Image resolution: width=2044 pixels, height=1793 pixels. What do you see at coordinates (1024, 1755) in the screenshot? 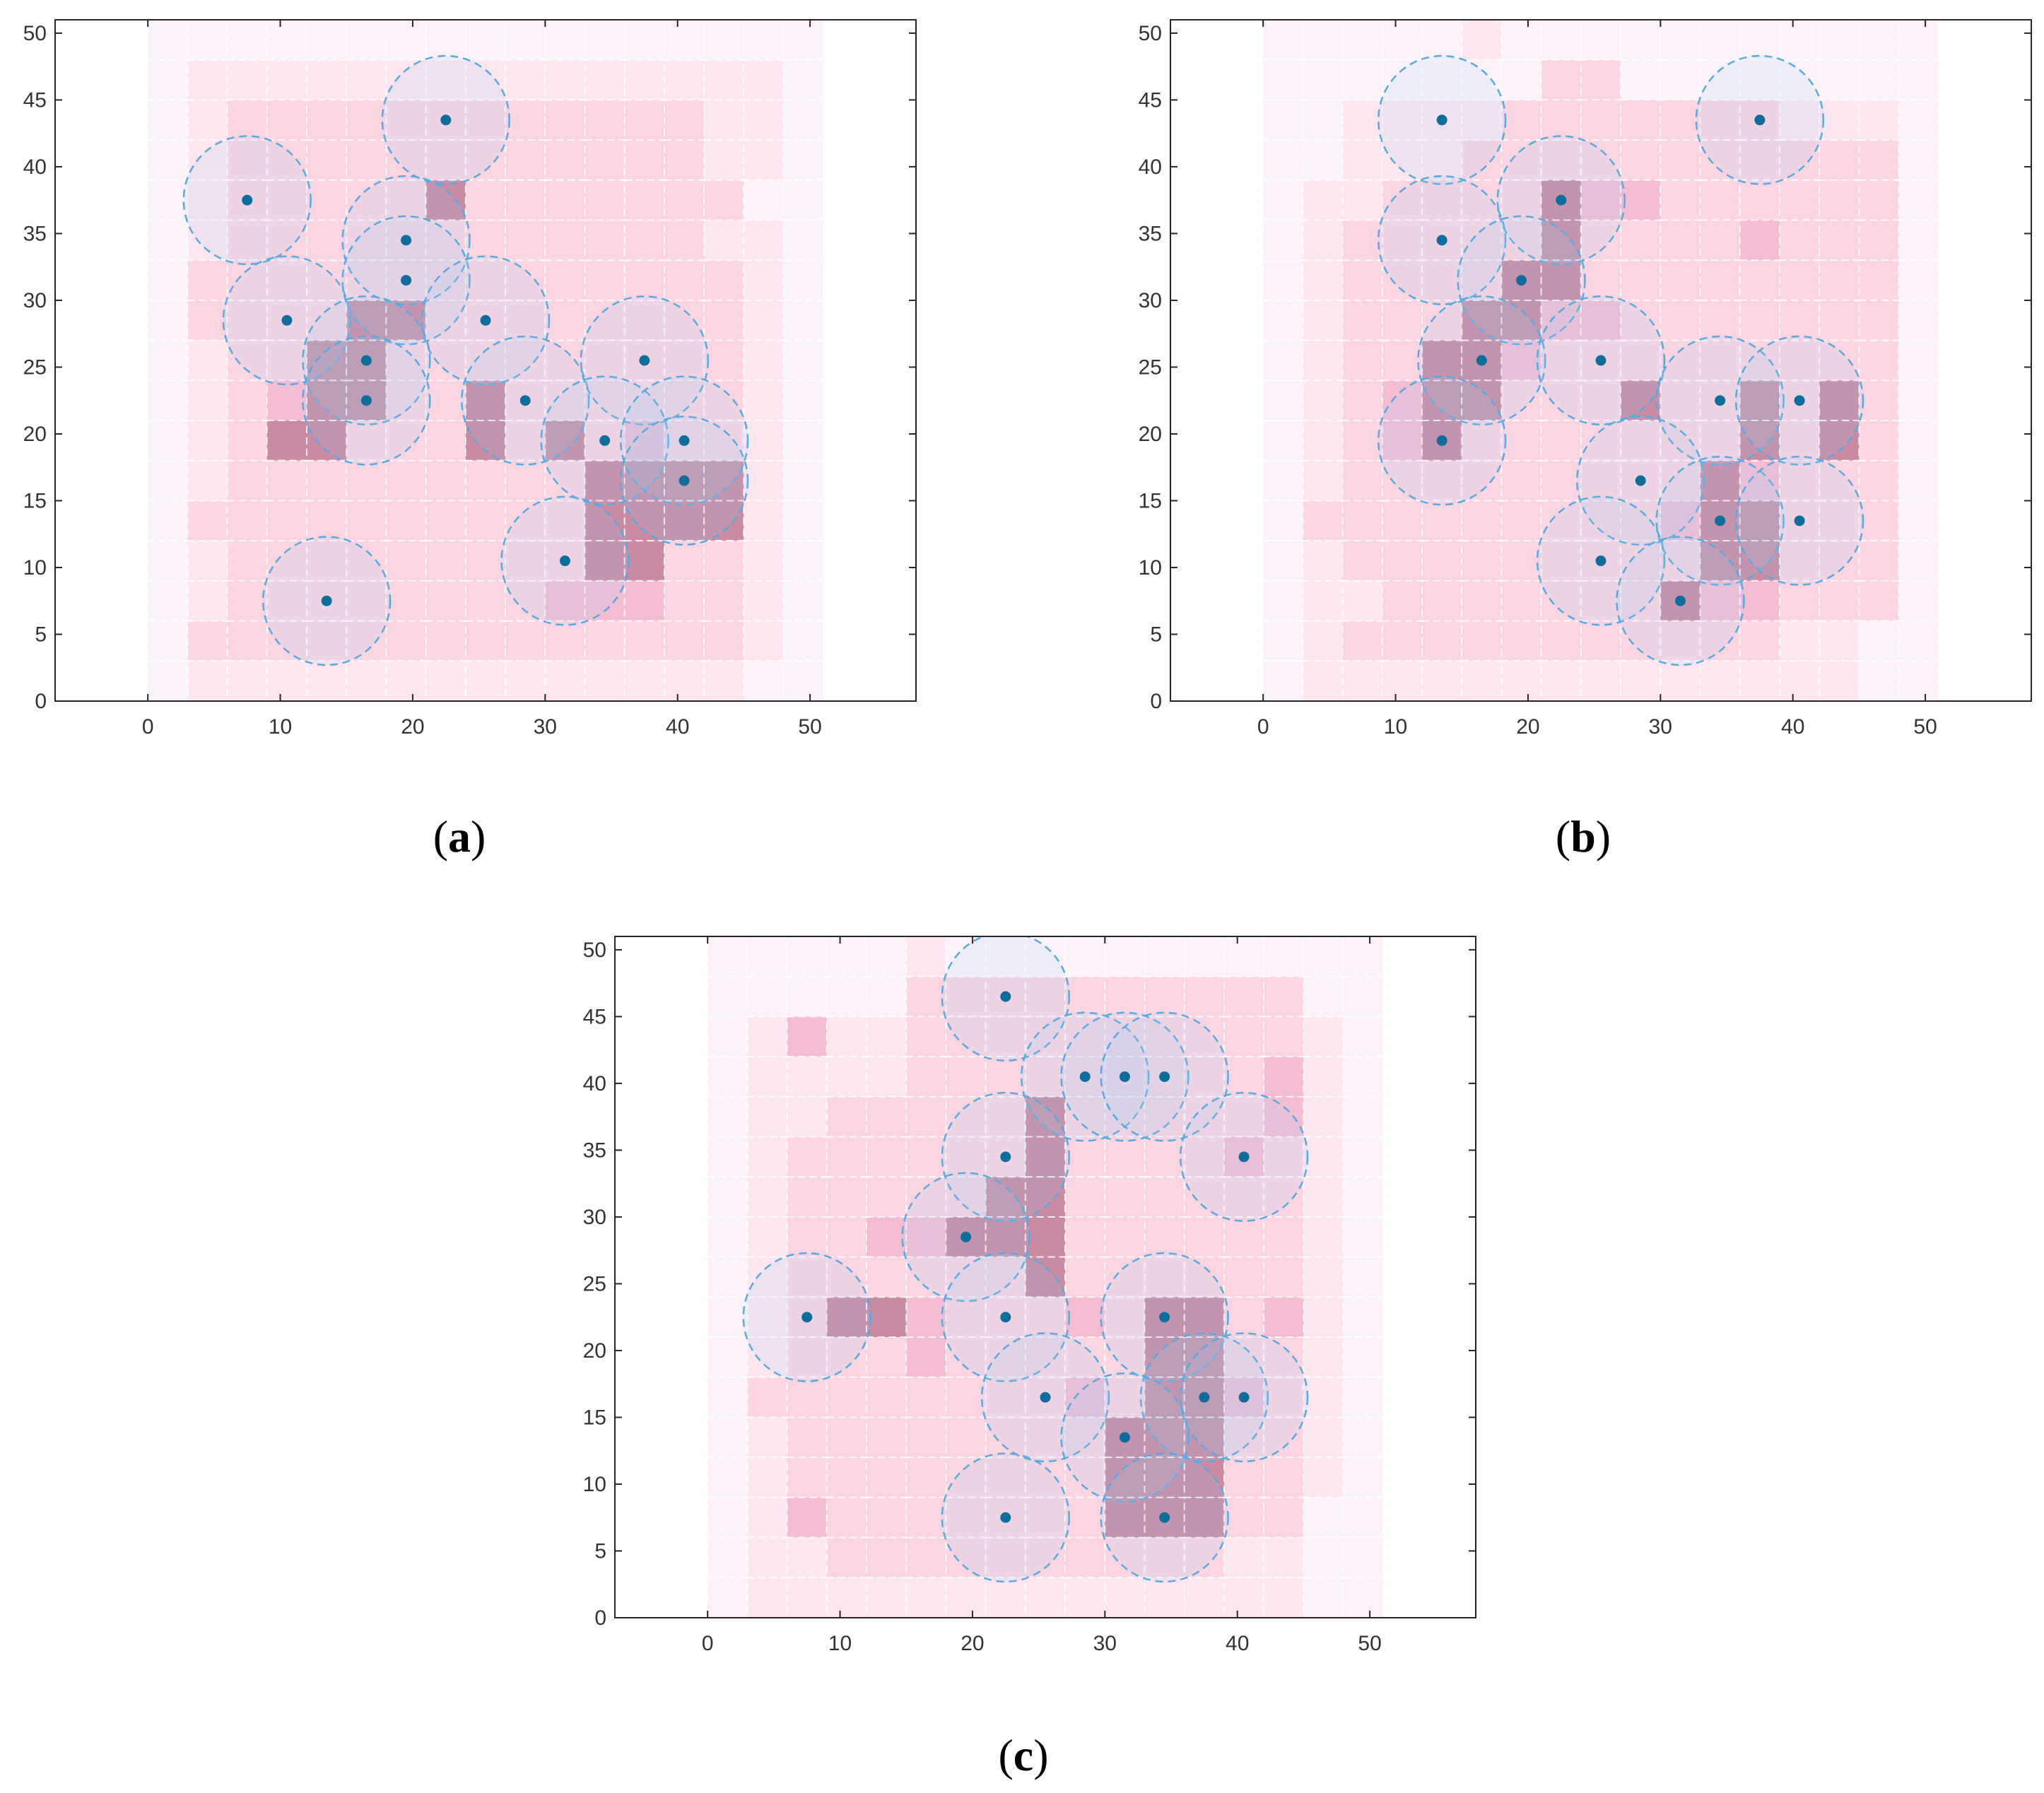
I see `caption-letter: c` at bounding box center [1024, 1755].